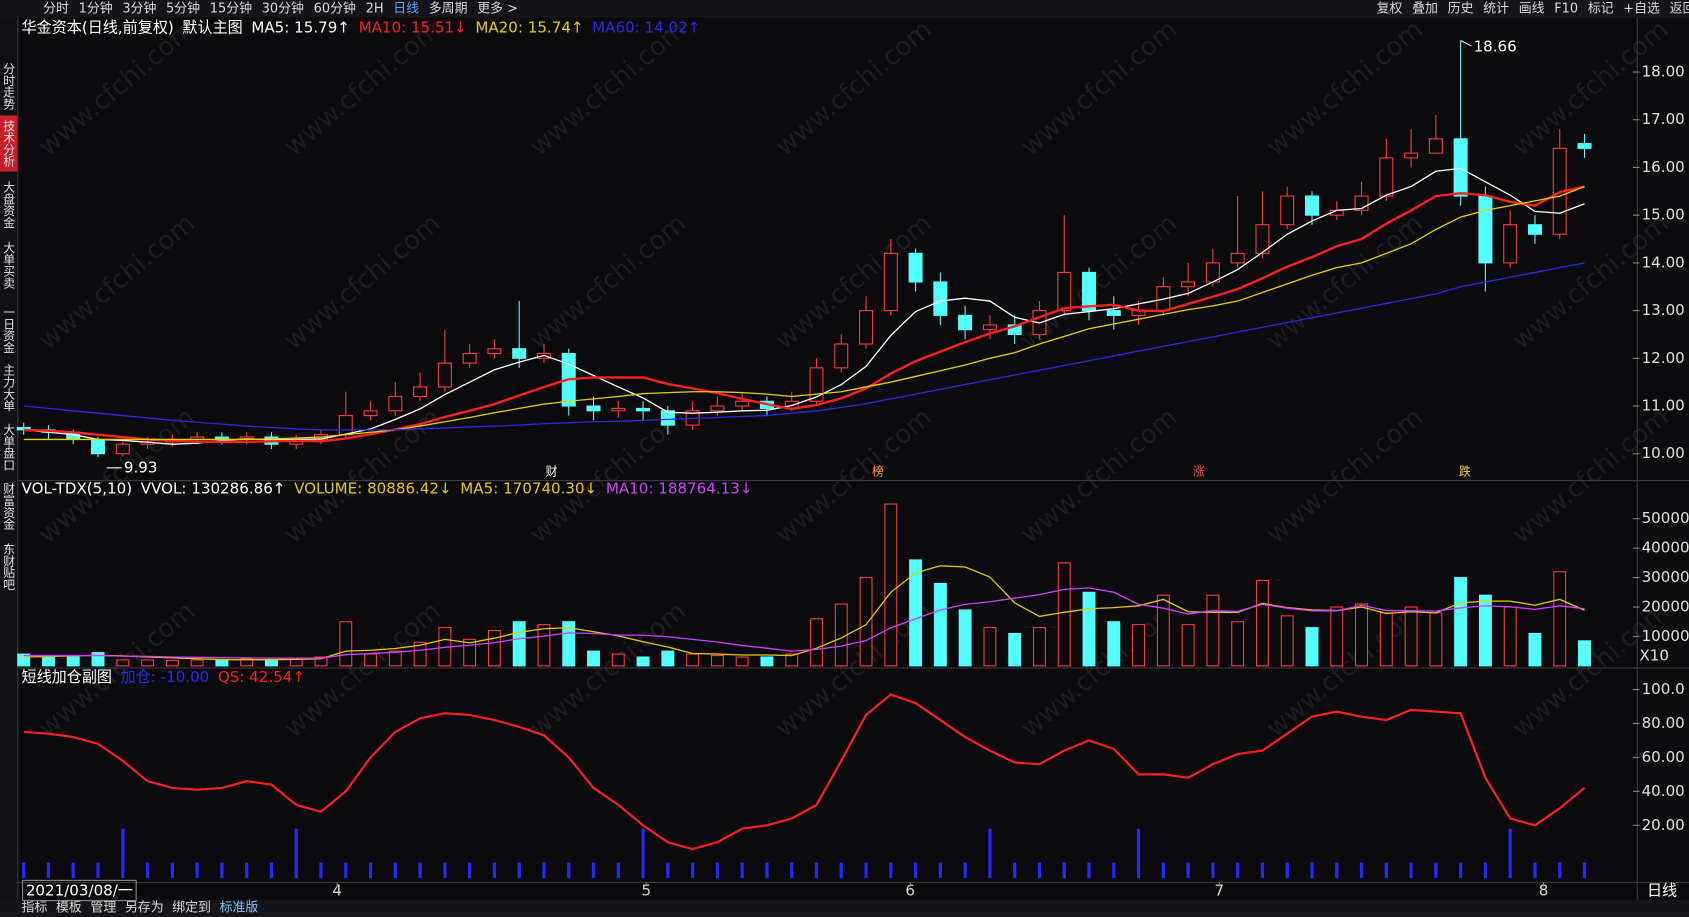 Image resolution: width=1689 pixels, height=917 pixels. What do you see at coordinates (1601, 8) in the screenshot?
I see `tool-button: 标记` at bounding box center [1601, 8].